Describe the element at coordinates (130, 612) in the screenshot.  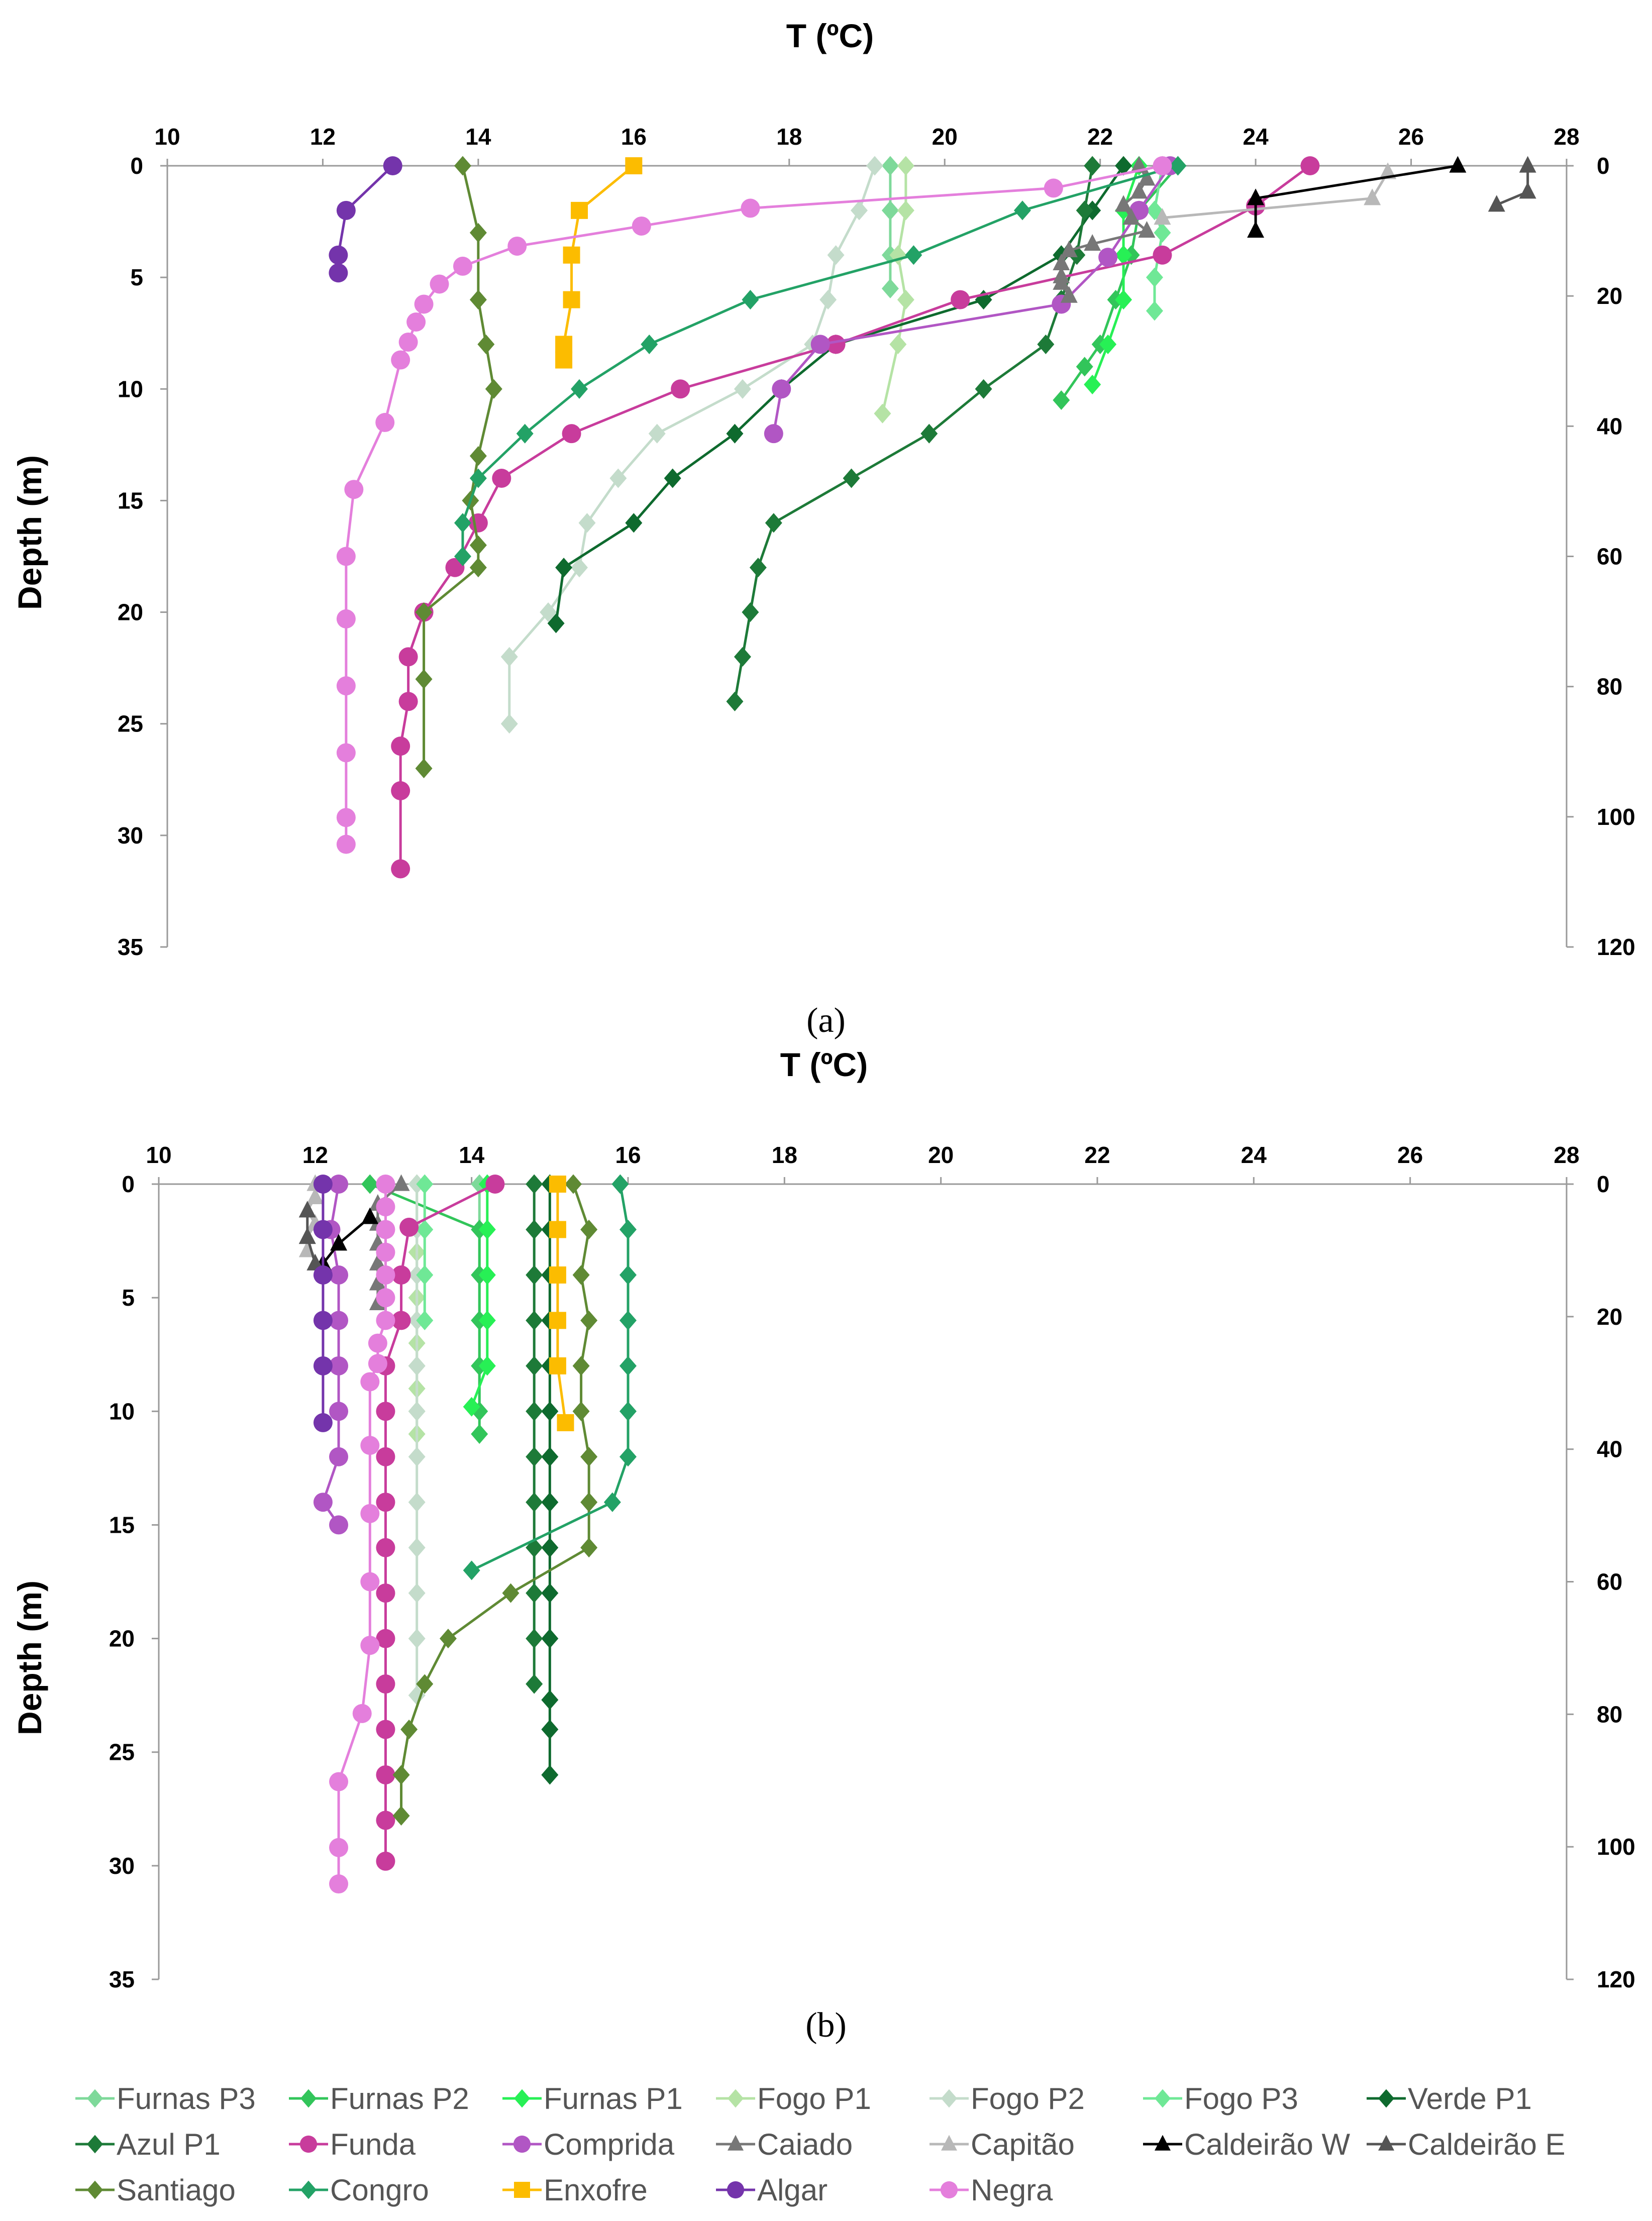
I see `y-tick-label: 20` at that location.